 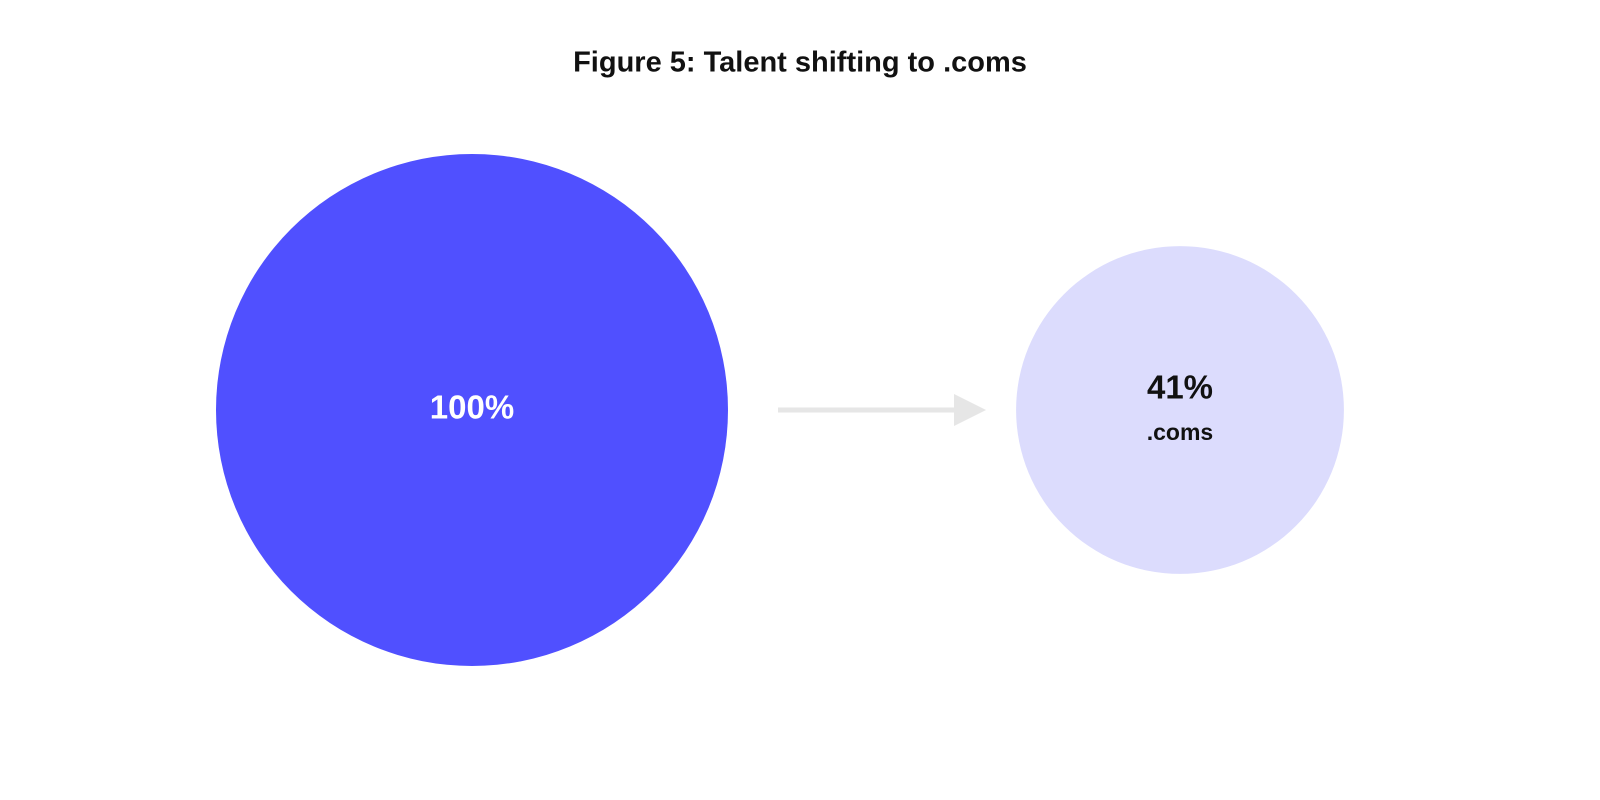 What do you see at coordinates (1180, 410) in the screenshot?
I see `bubble` at bounding box center [1180, 410].